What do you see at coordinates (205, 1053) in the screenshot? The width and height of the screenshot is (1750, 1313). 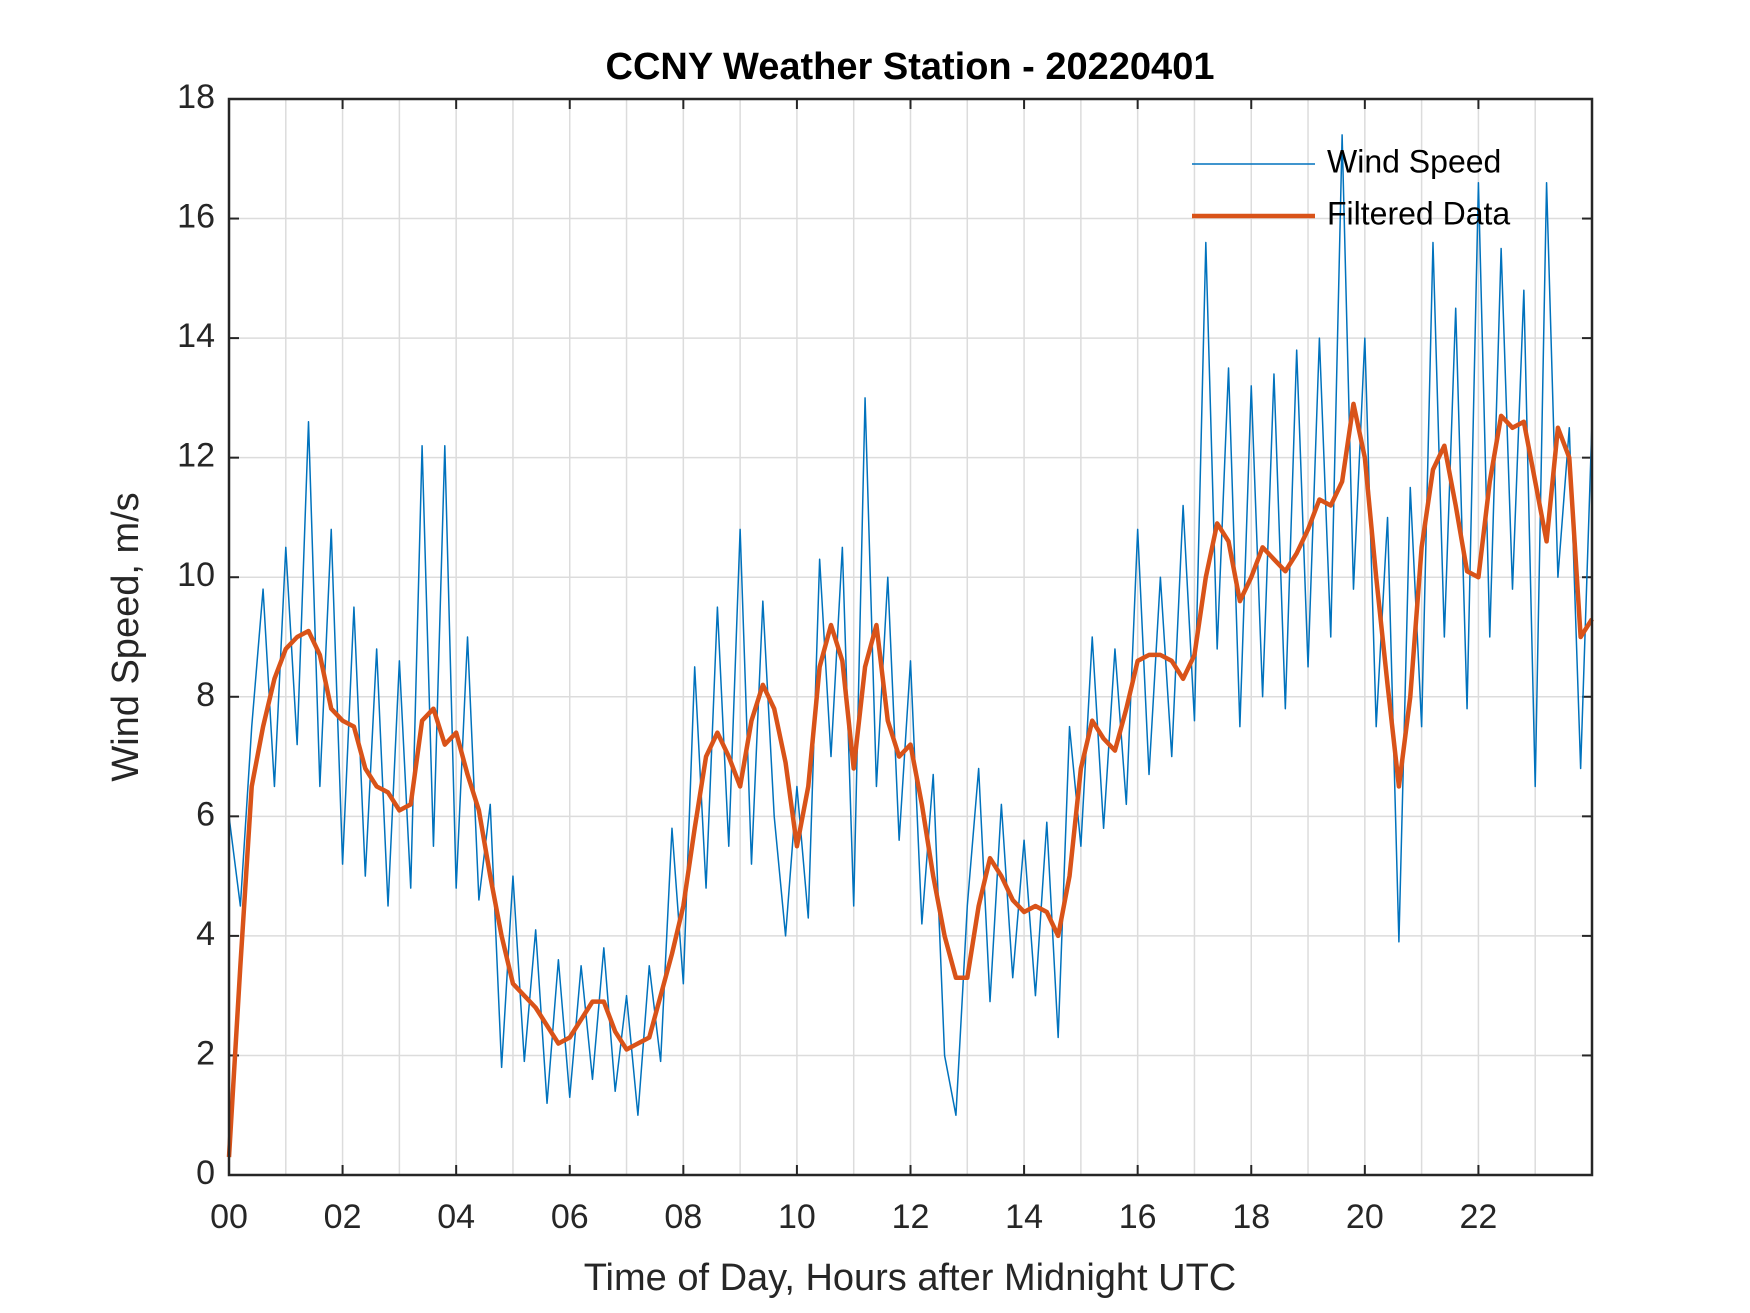 I see `y-tick-label: 2` at bounding box center [205, 1053].